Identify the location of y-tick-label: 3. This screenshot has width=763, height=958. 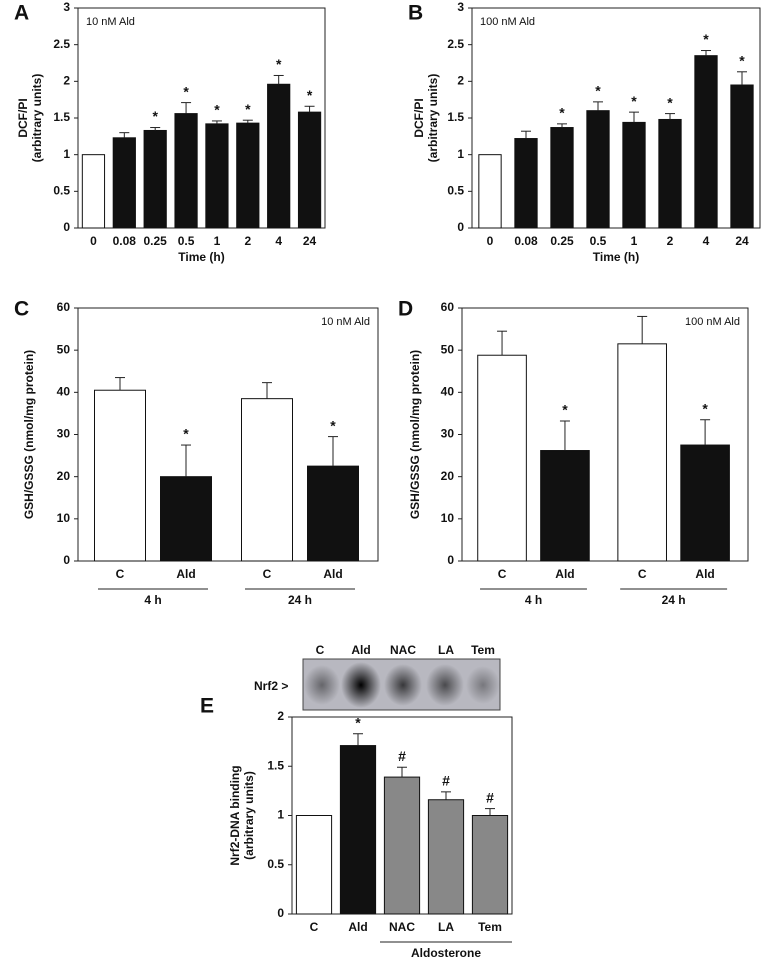
(66, 7).